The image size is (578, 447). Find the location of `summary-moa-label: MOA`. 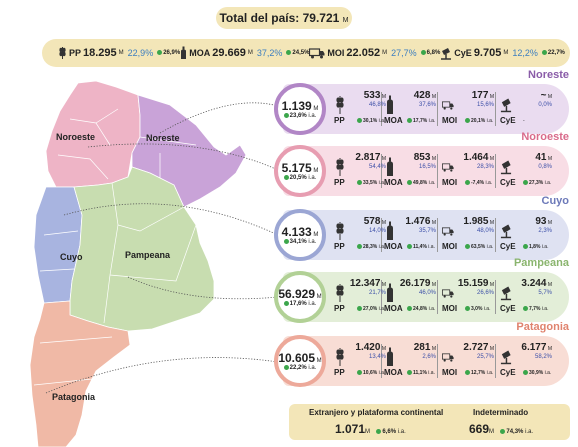

summary-moa-label: MOA is located at coordinates (200, 53).